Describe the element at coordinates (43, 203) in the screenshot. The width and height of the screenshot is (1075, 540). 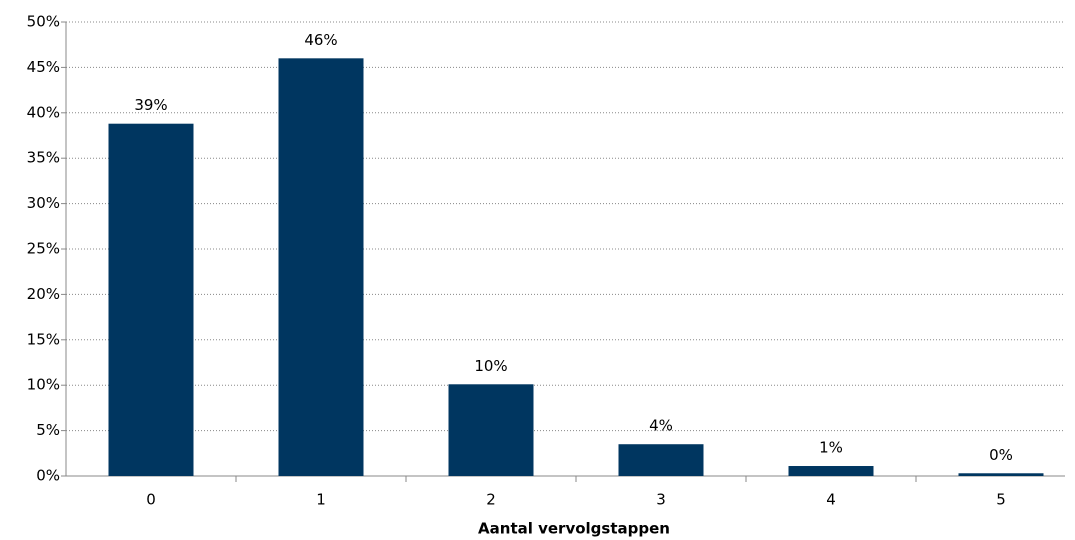
I see `y-tick-label: 30%` at that location.